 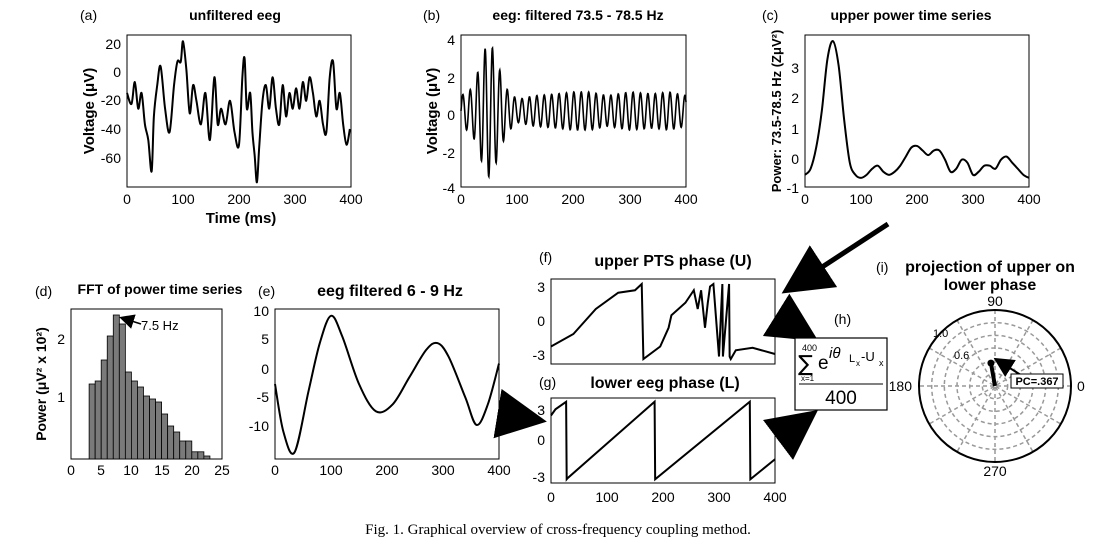 What do you see at coordinates (351, 199) in the screenshot?
I see `panel-a-xtick: 400` at bounding box center [351, 199].